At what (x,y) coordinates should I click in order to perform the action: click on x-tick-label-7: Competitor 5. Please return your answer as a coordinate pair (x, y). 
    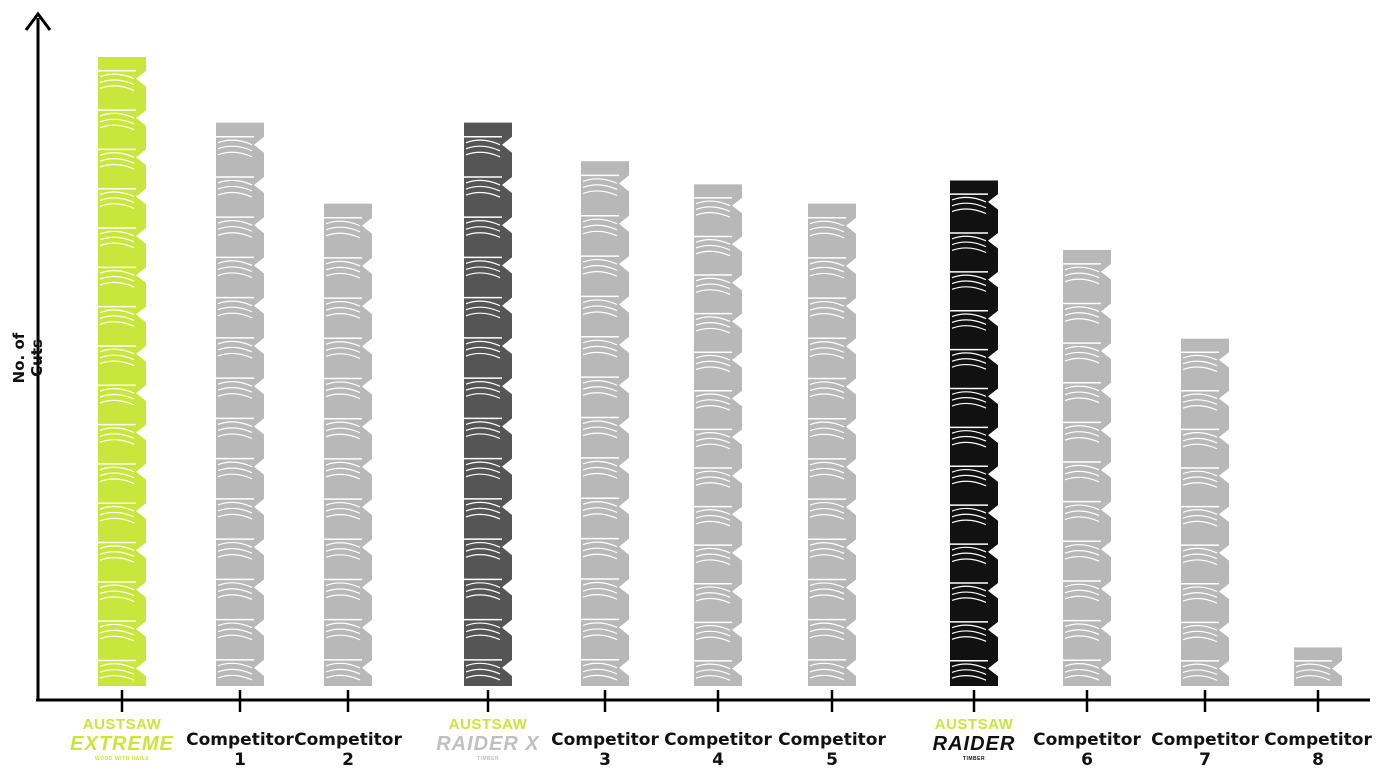
    Looking at the image, I should click on (832, 750).